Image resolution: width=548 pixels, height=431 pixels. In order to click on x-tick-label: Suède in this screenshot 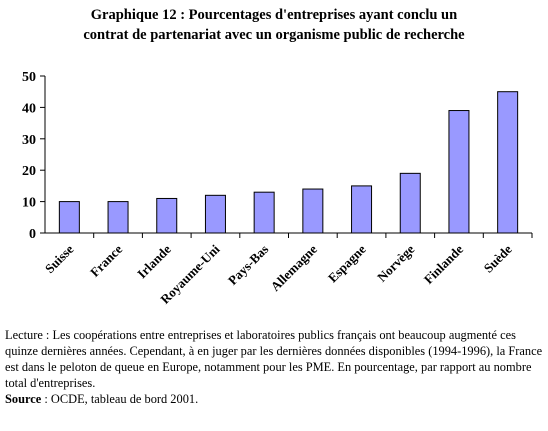, I will do `click(498, 258)`.